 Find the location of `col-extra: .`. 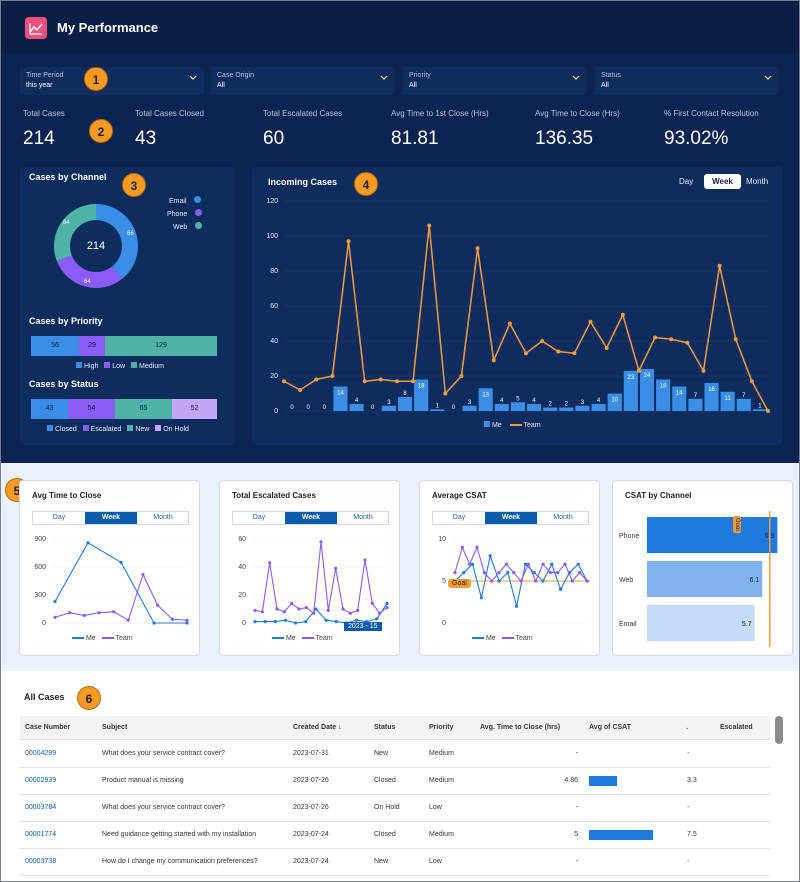

col-extra: . is located at coordinates (687, 727).